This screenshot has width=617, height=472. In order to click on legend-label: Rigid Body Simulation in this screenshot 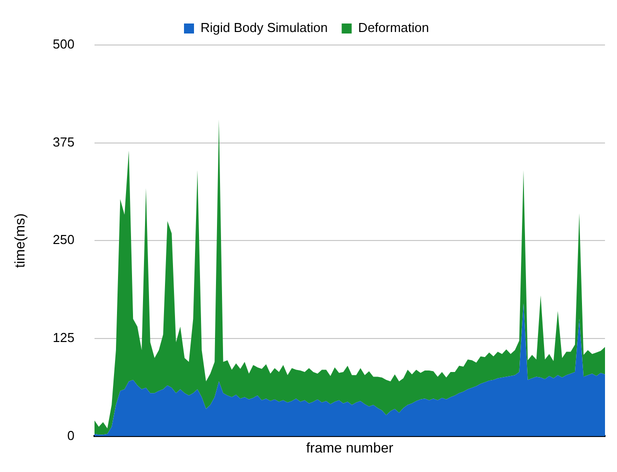, I will do `click(264, 28)`.